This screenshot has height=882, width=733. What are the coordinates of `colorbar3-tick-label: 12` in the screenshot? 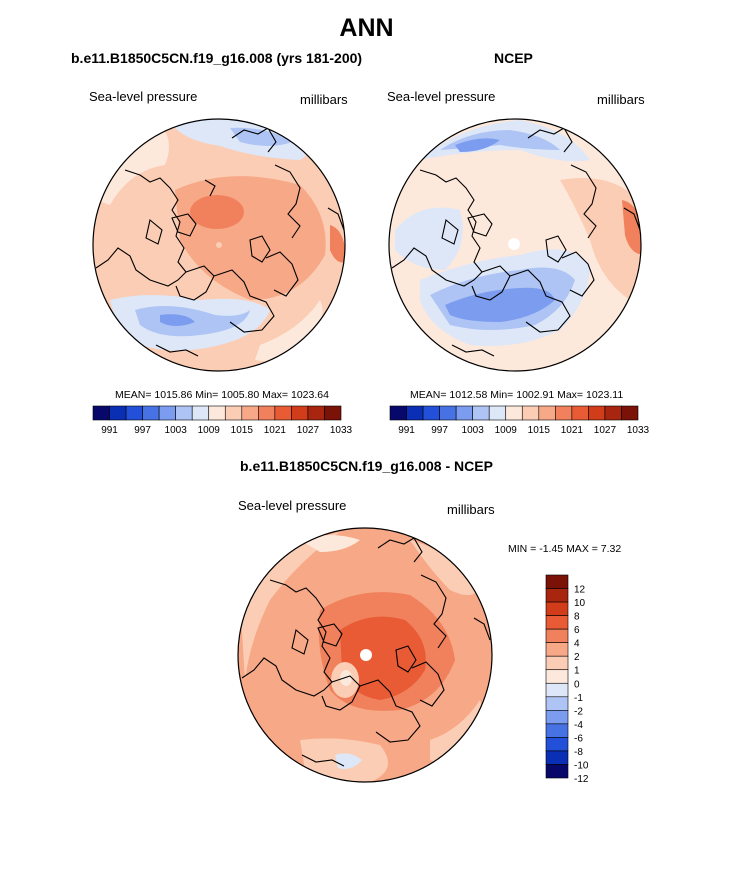 It's located at (580, 590).